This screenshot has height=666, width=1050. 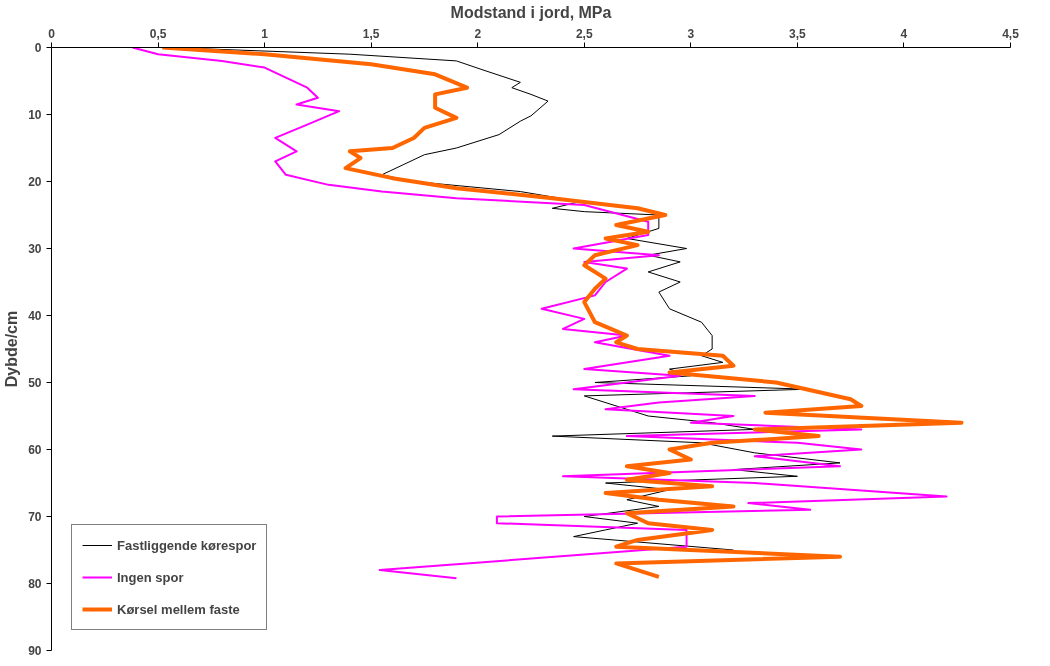 What do you see at coordinates (187, 545) in the screenshot?
I see `legend-label: Fastliggende kørespor` at bounding box center [187, 545].